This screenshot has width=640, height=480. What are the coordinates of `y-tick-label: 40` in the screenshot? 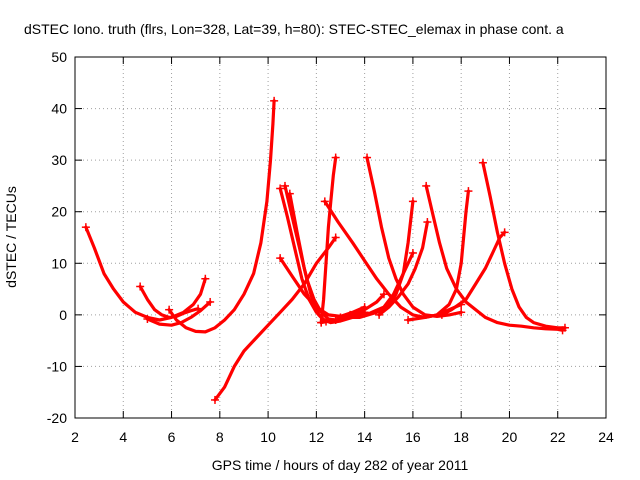 It's located at (59, 109).